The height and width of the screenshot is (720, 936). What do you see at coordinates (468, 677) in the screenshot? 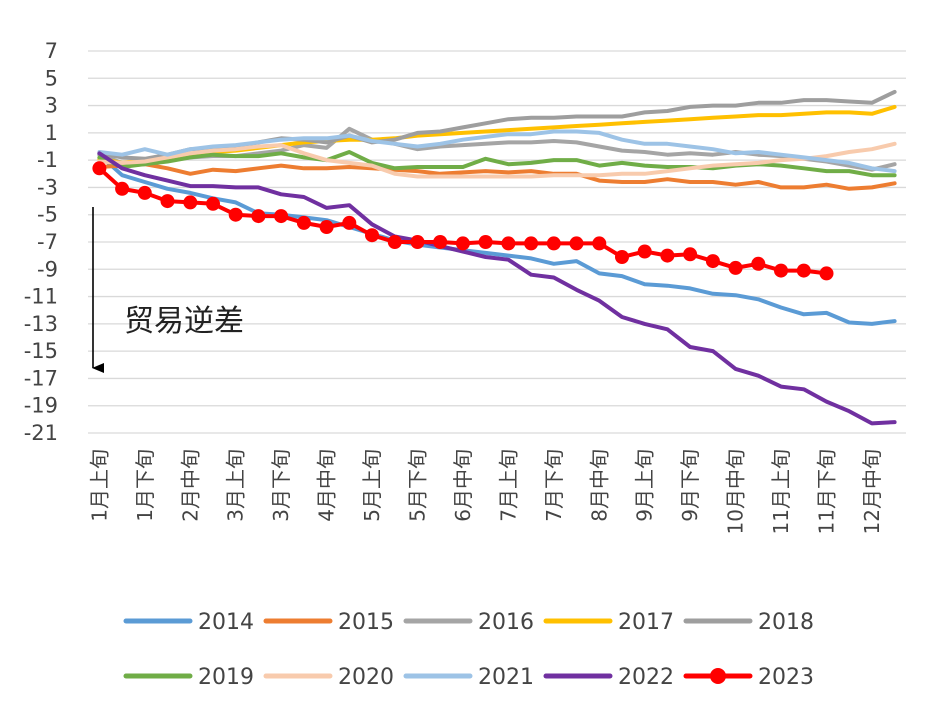
I see `legend-item-2021: 2021` at bounding box center [468, 677].